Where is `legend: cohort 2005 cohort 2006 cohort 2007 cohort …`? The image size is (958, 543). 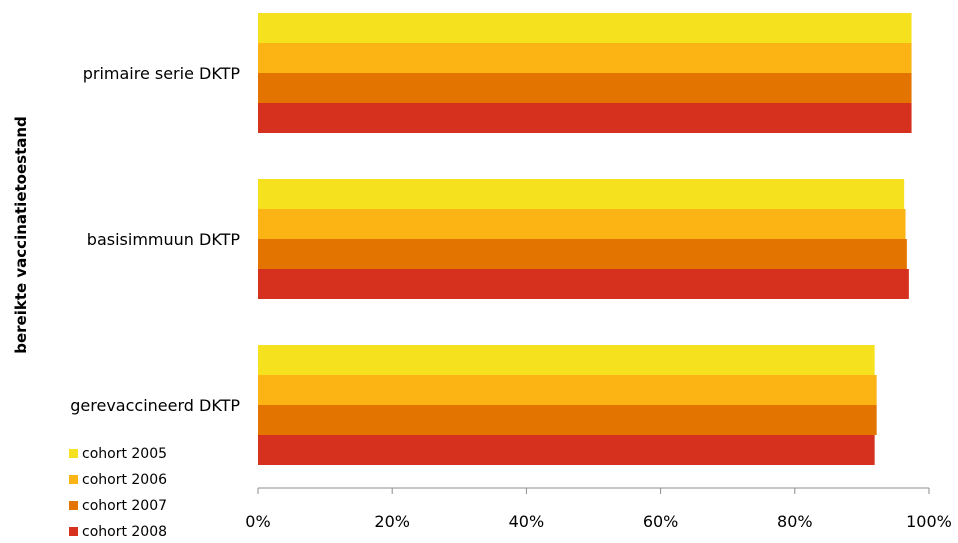
legend: cohort 2005 cohort 2006 cohort 2007 cohort … is located at coordinates (118, 493).